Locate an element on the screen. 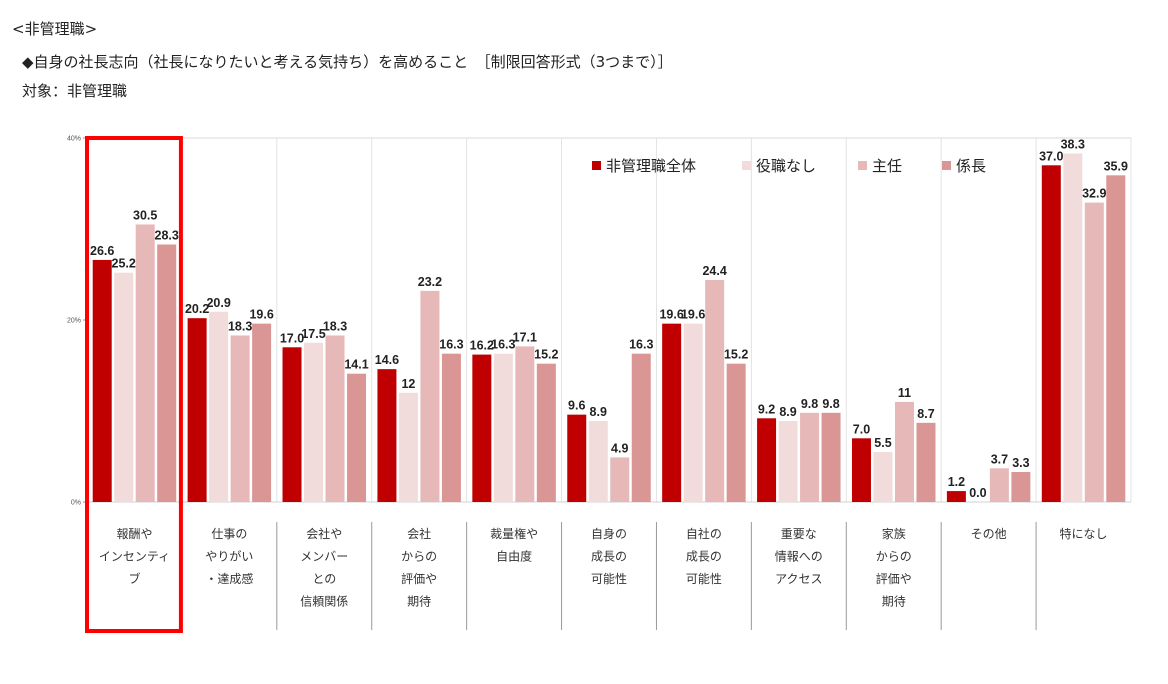 The image size is (1168, 684). data-label: 11 is located at coordinates (904, 393).